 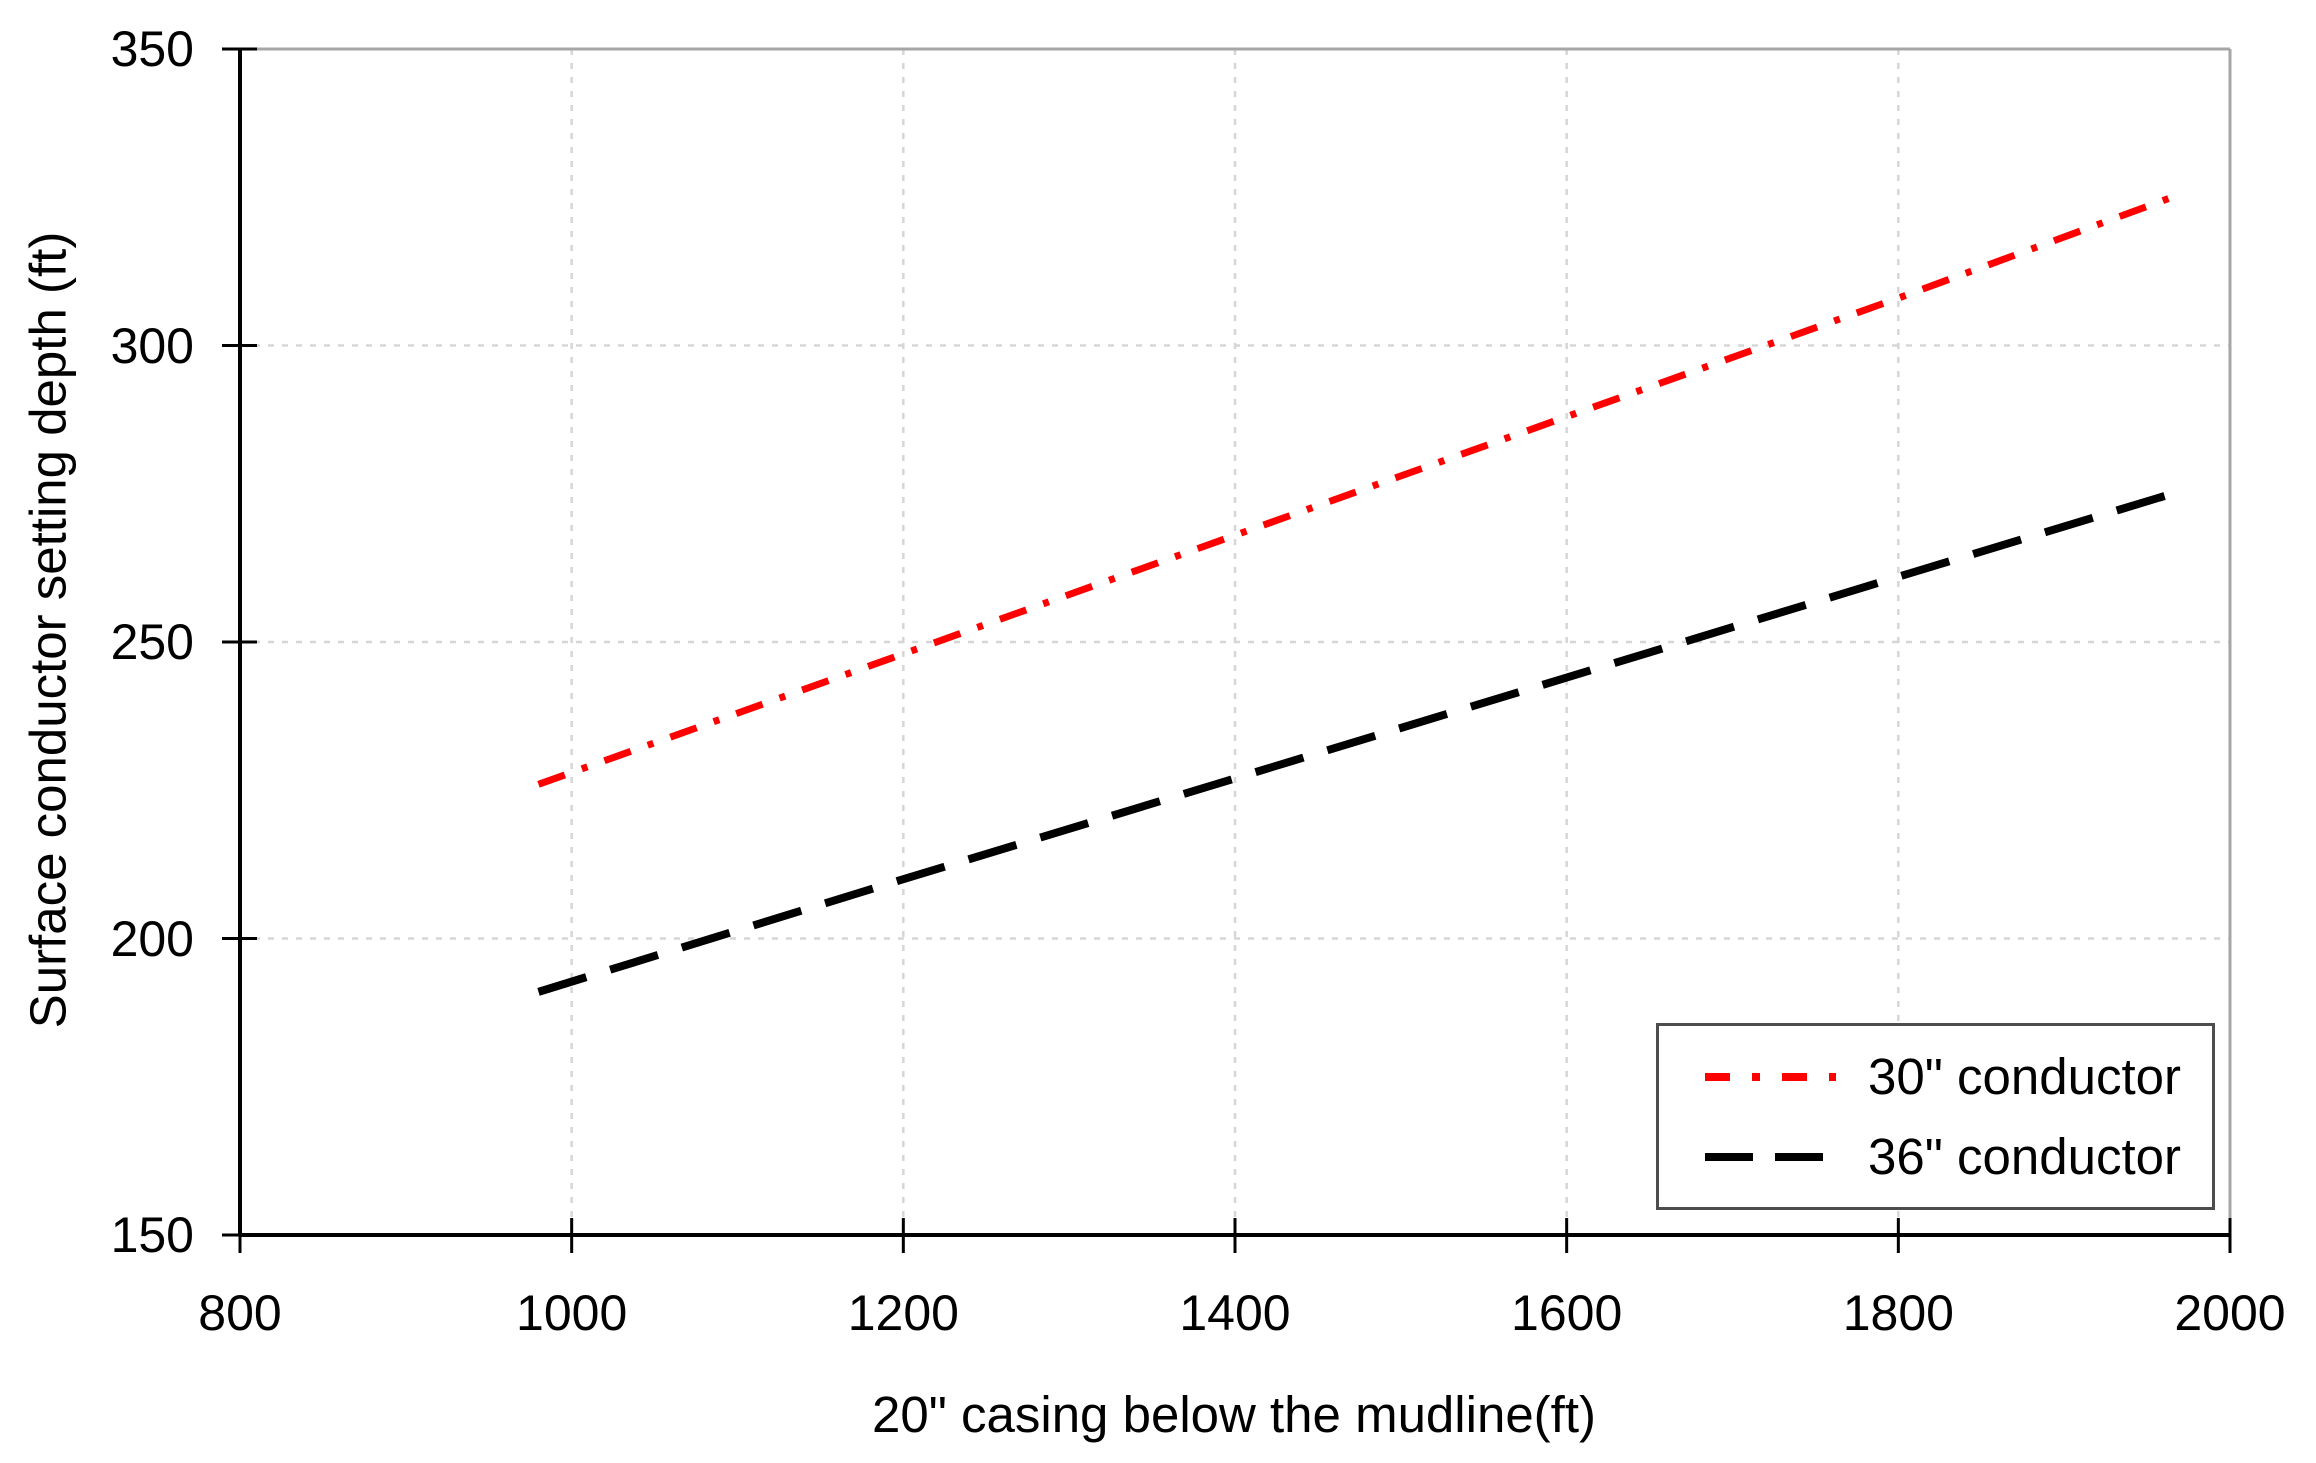 What do you see at coordinates (152, 345) in the screenshot?
I see `y-tick-label-300: 300` at bounding box center [152, 345].